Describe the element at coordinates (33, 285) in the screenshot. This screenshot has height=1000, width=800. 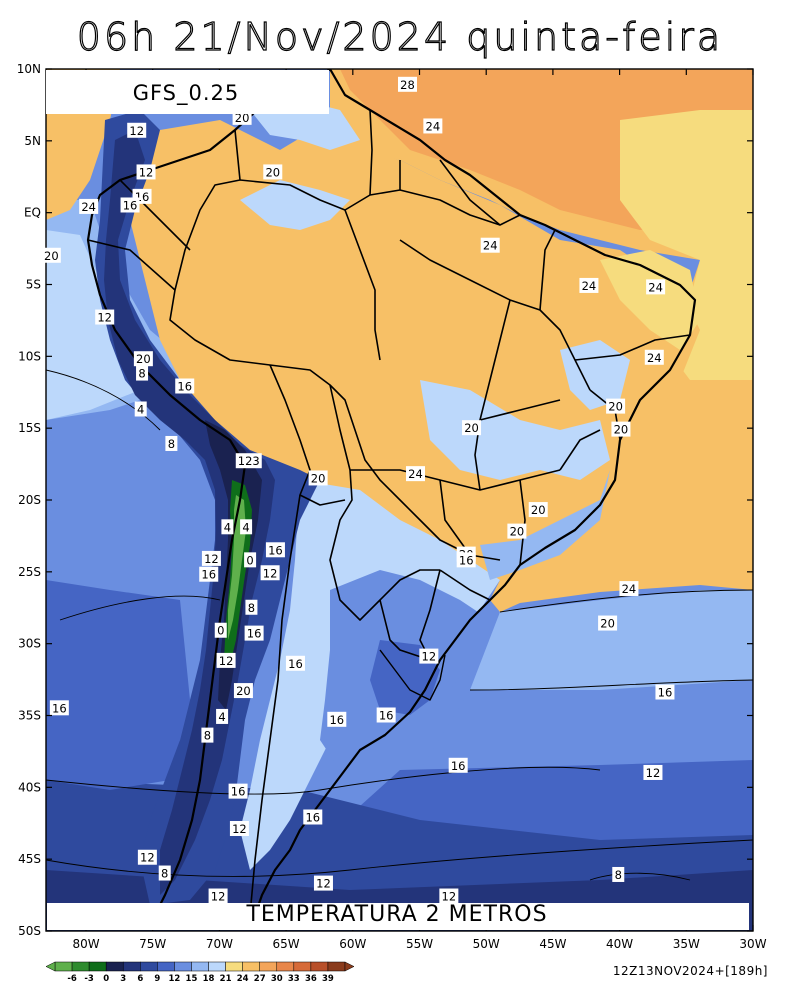
I see `lat-label: 5S` at that location.